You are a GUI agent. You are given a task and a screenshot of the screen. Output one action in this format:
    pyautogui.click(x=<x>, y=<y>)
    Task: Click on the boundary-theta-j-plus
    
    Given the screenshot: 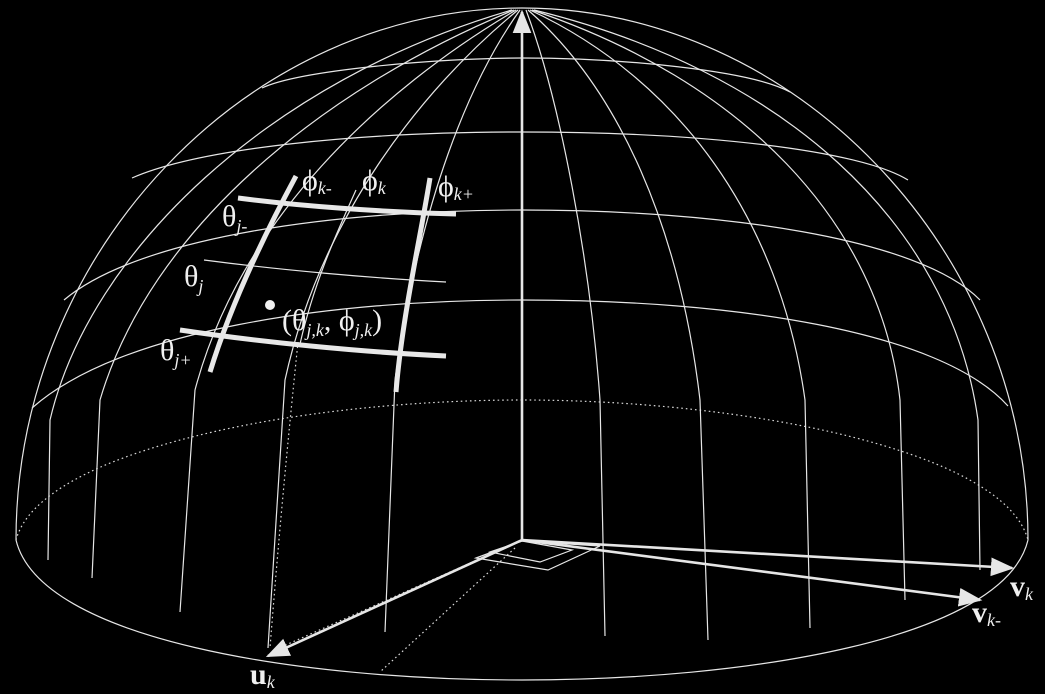 What is the action you would take?
    pyautogui.click(x=313, y=343)
    